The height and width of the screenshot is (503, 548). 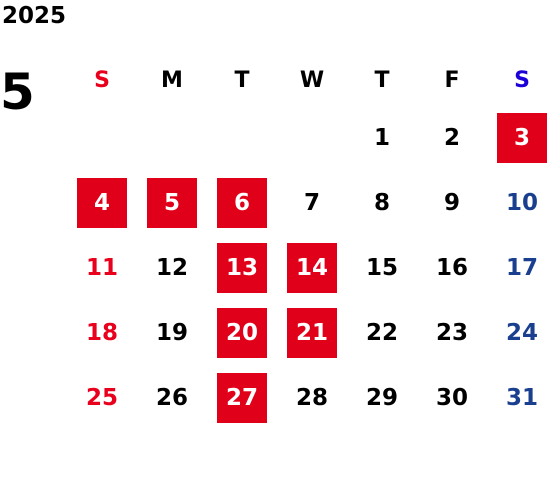 I want to click on day-cell: 1, so click(x=382, y=137).